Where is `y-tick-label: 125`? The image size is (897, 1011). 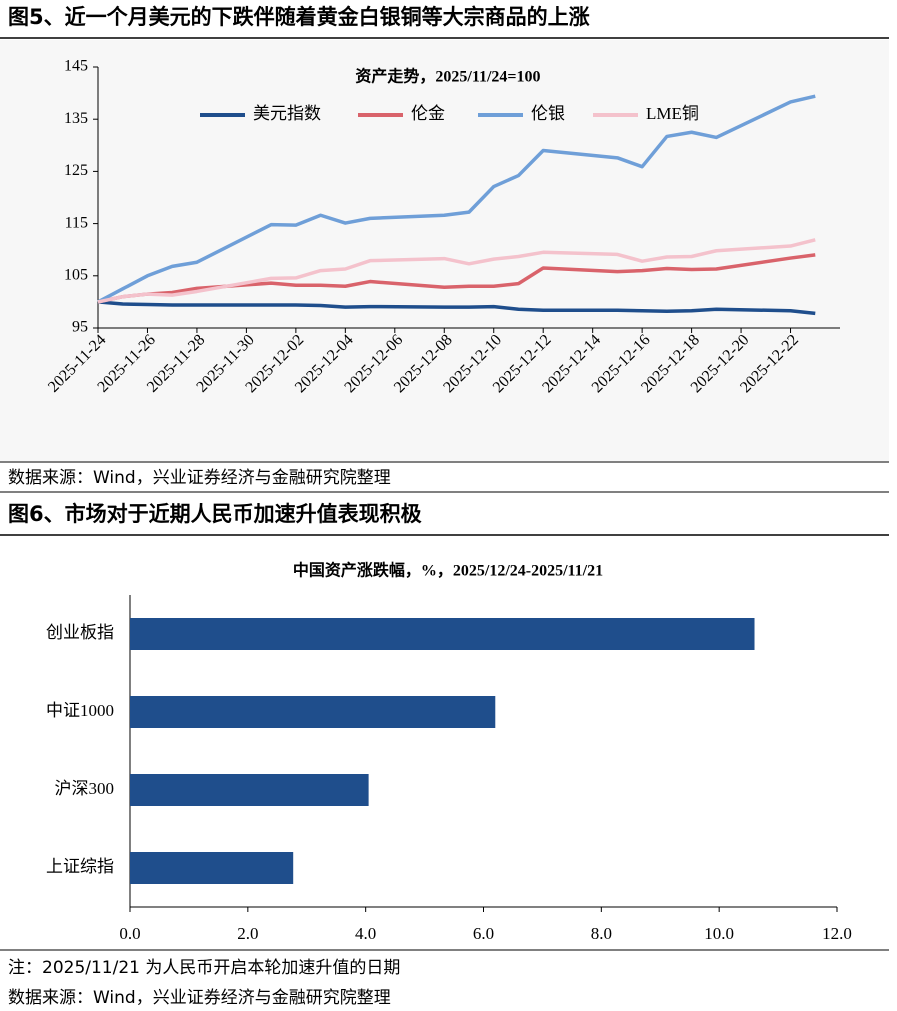 y-tick-label: 125 is located at coordinates (76, 170).